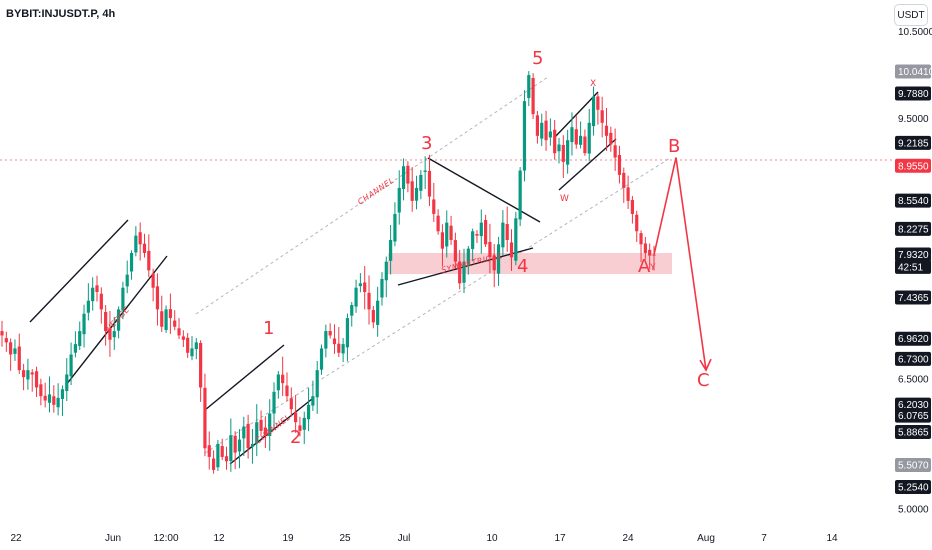 The height and width of the screenshot is (550, 932). I want to click on price-badge: 5.2540, so click(913, 486).